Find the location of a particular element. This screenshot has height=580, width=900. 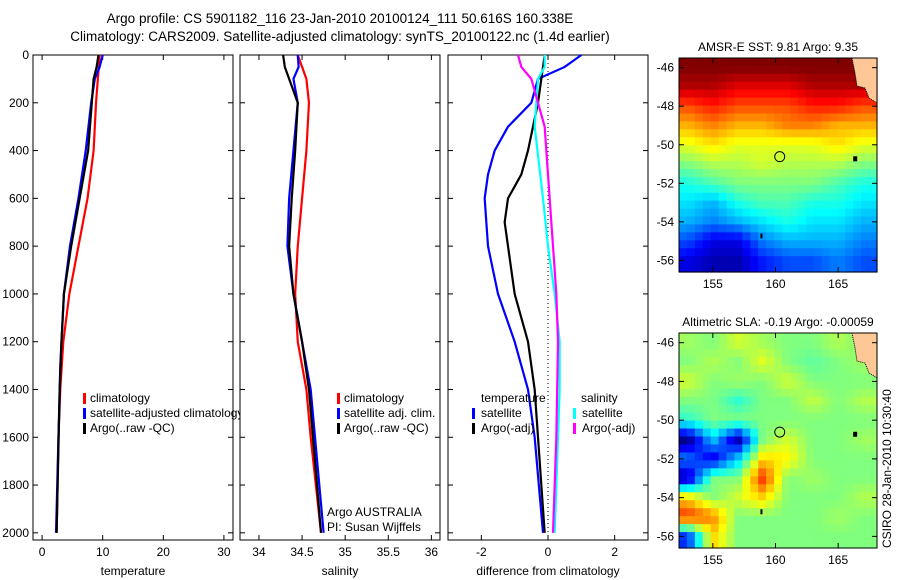

series-line-satellite is located at coordinates (547, 294).